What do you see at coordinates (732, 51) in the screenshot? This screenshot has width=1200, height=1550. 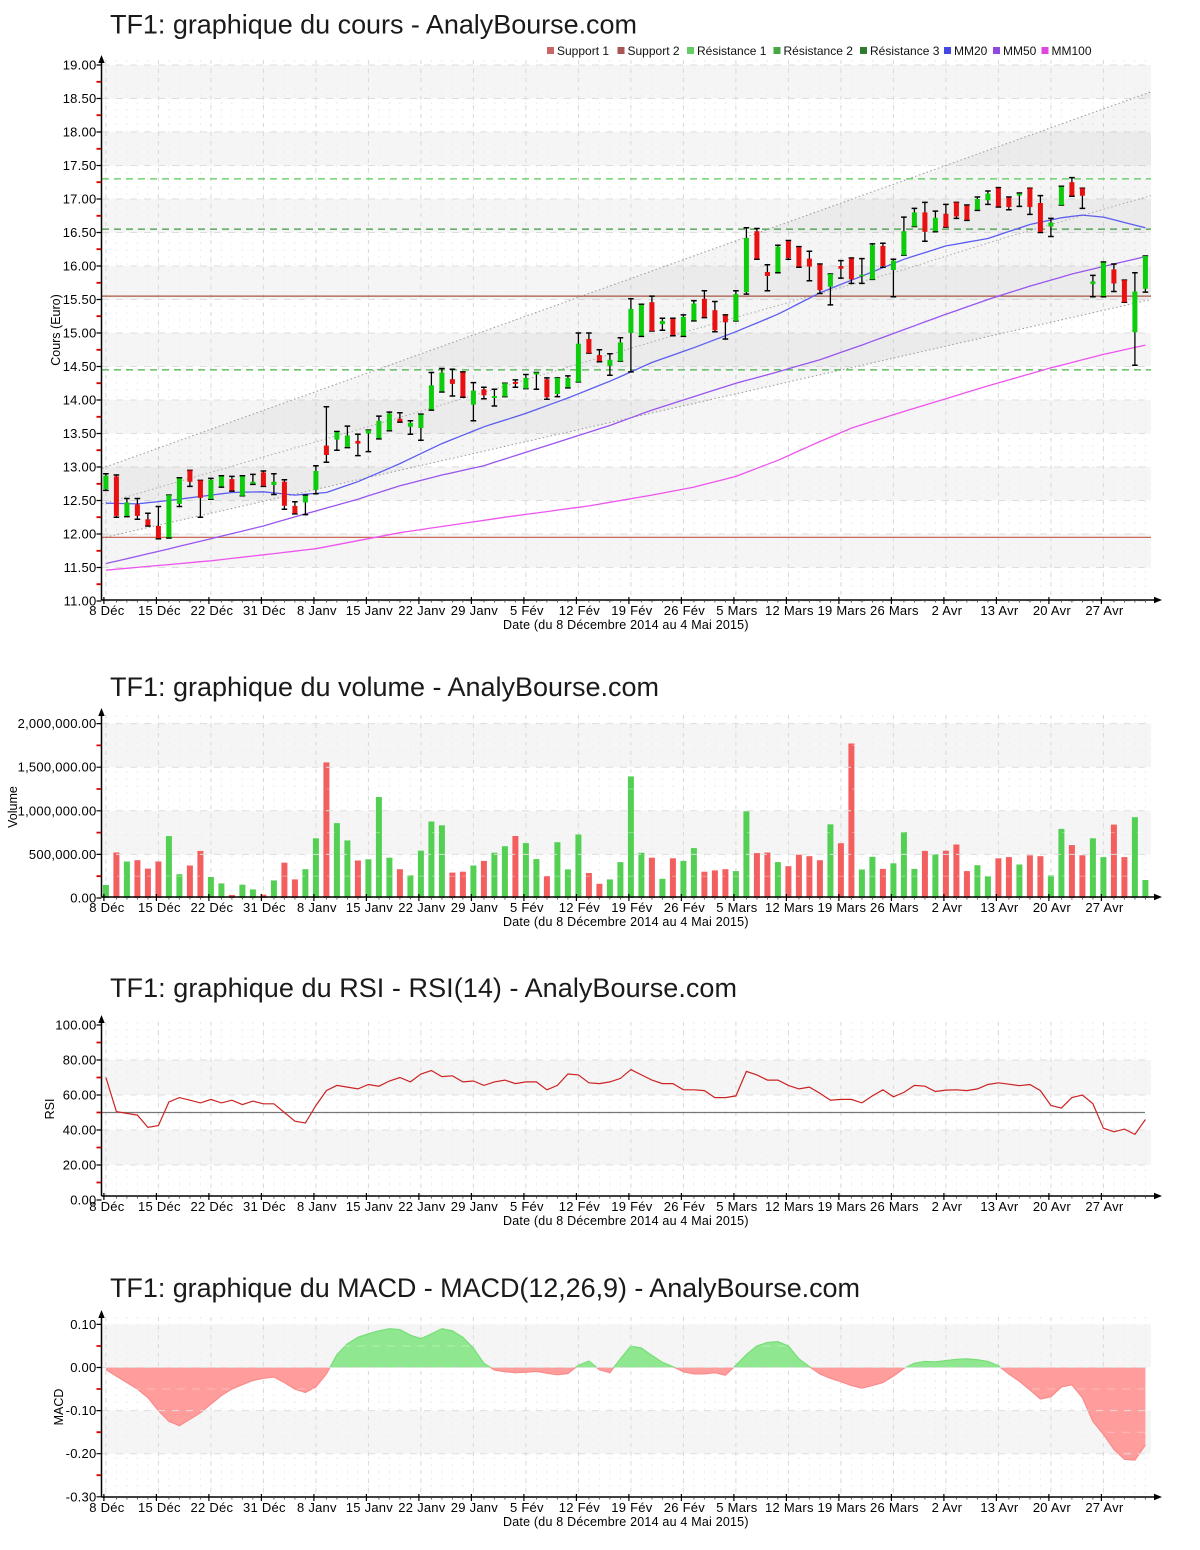 I see `svg-text: Résistance 1` at bounding box center [732, 51].